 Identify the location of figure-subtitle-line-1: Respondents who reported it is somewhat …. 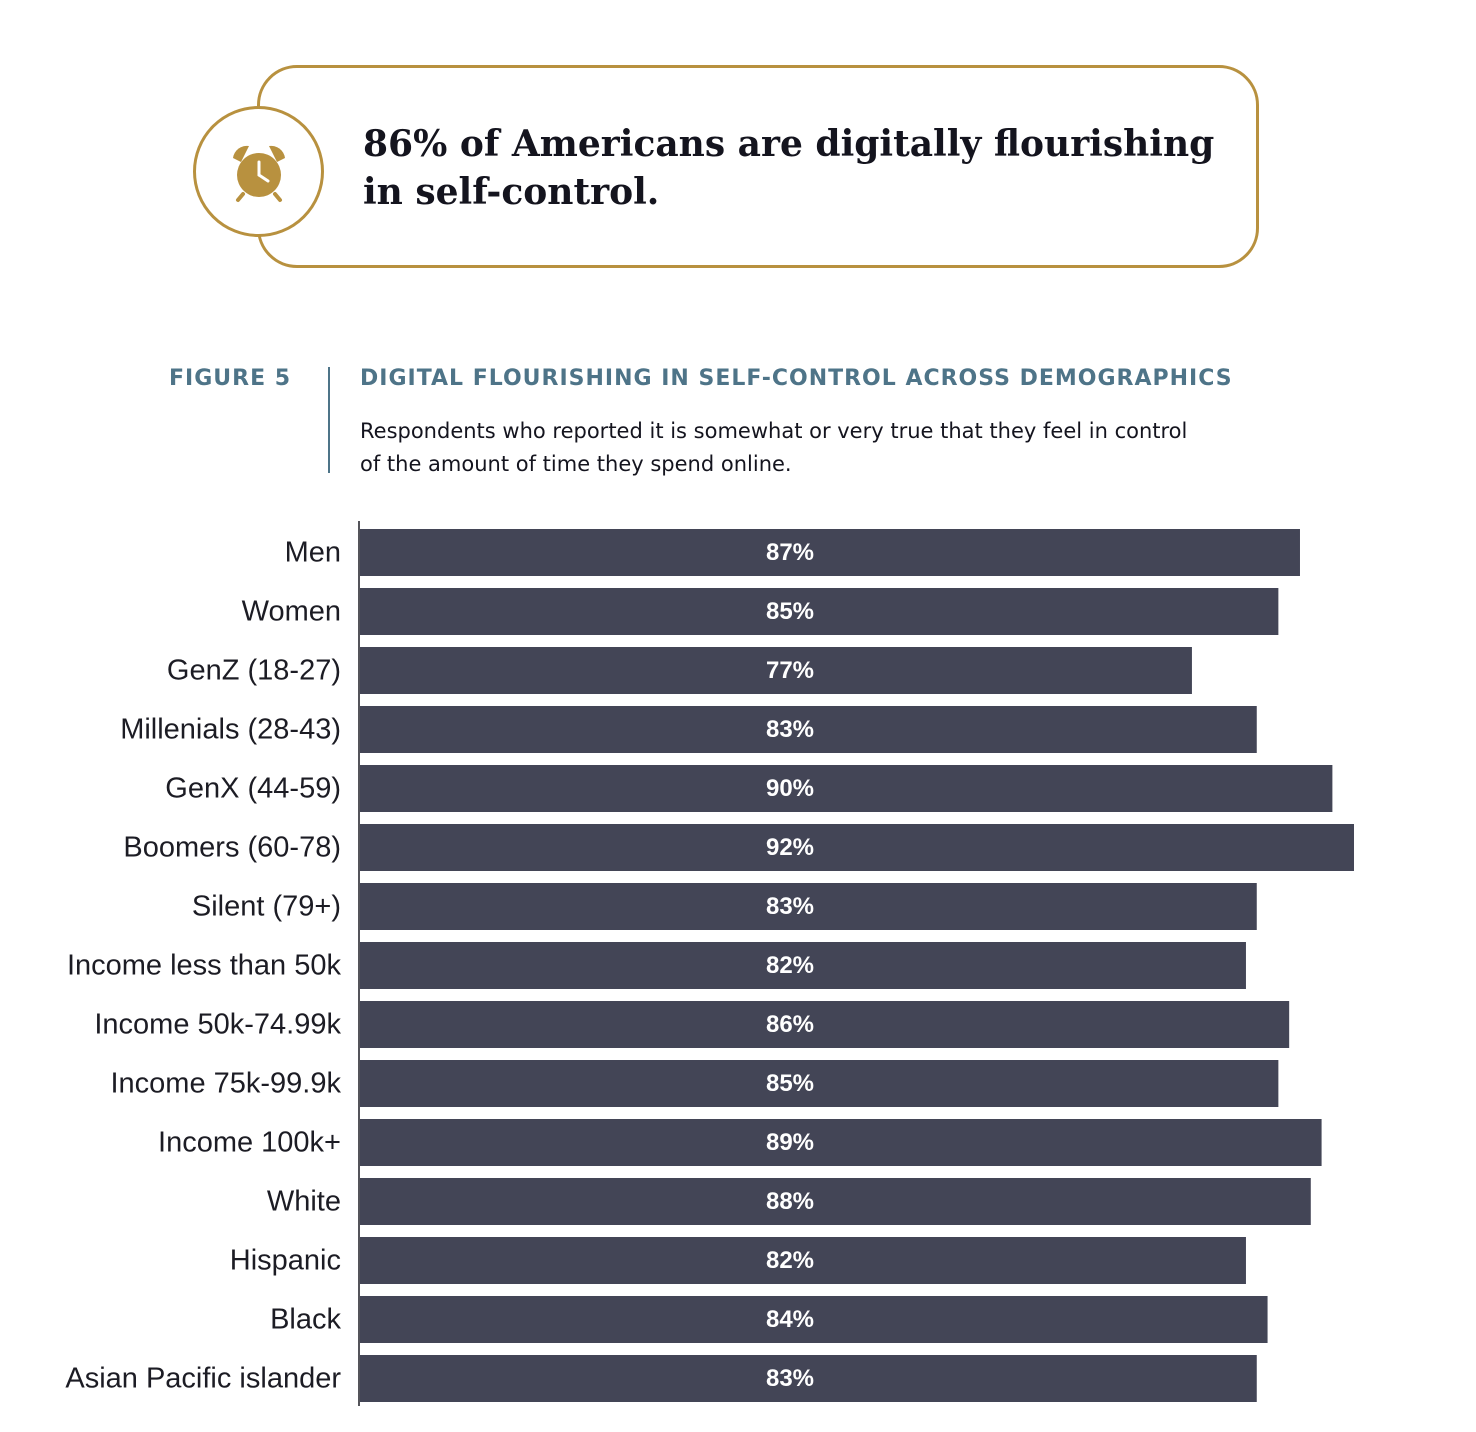
(774, 431).